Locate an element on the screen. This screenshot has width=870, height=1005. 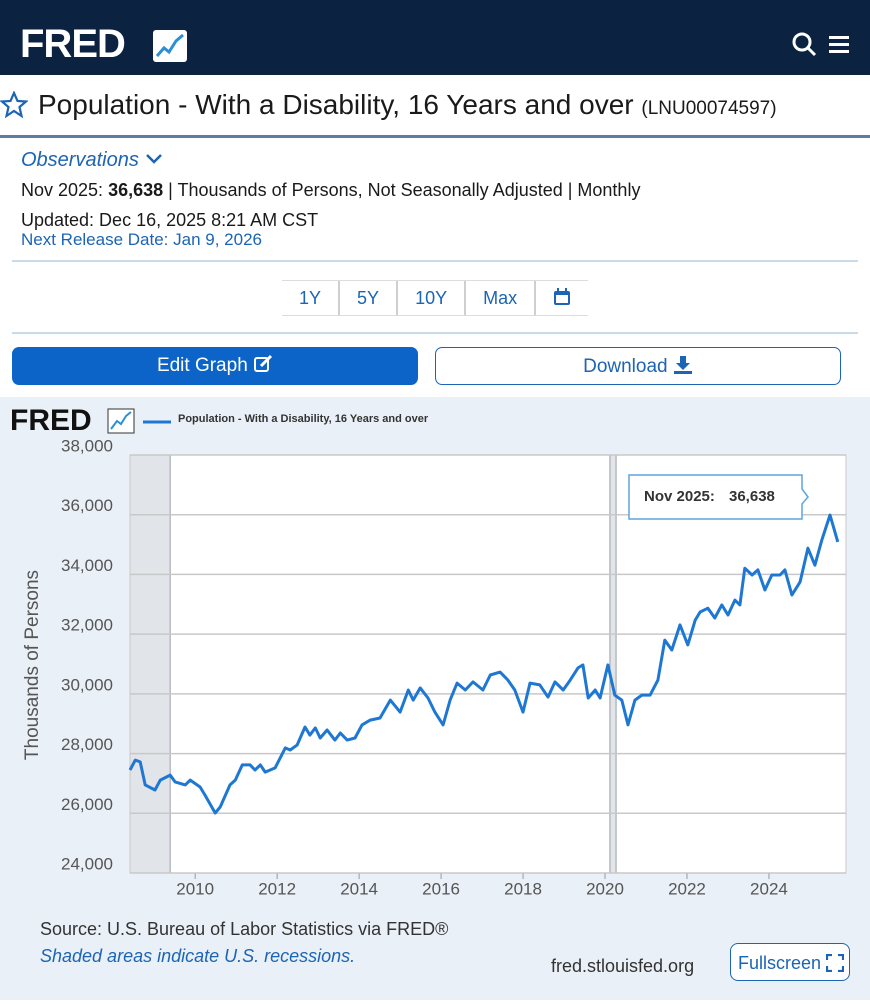
tooltip: Nov 2025: 36,638 is located at coordinates (718, 497).